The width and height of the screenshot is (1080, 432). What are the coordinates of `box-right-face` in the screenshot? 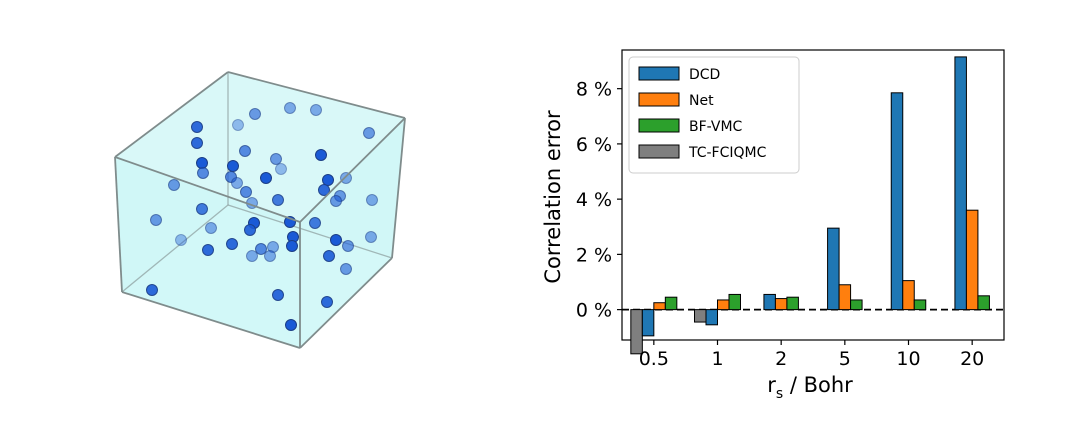 It's located at (352, 233).